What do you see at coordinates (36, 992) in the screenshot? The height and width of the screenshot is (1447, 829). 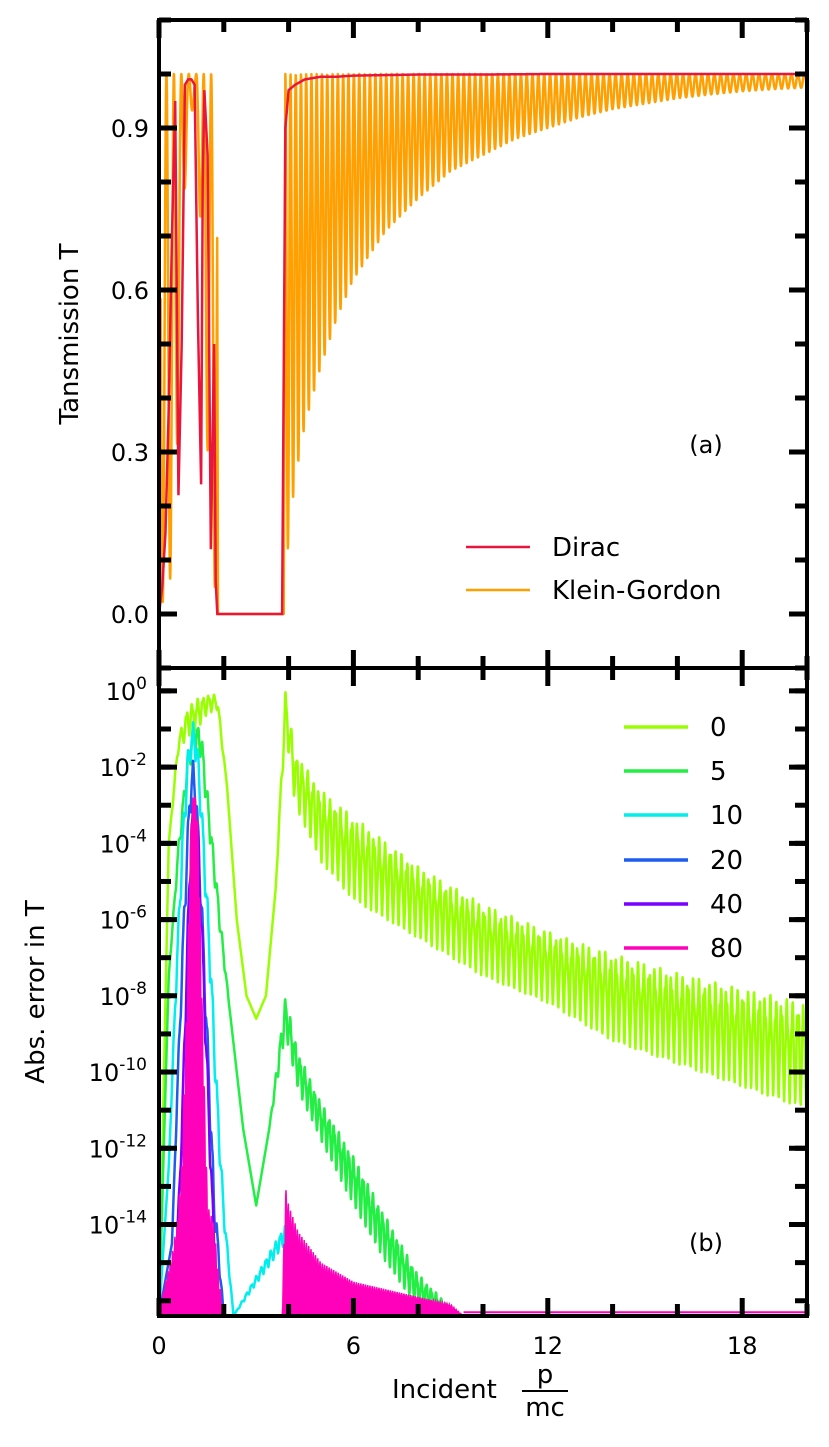 I see `panel-b-ylabel: Abs. error in T` at bounding box center [36, 992].